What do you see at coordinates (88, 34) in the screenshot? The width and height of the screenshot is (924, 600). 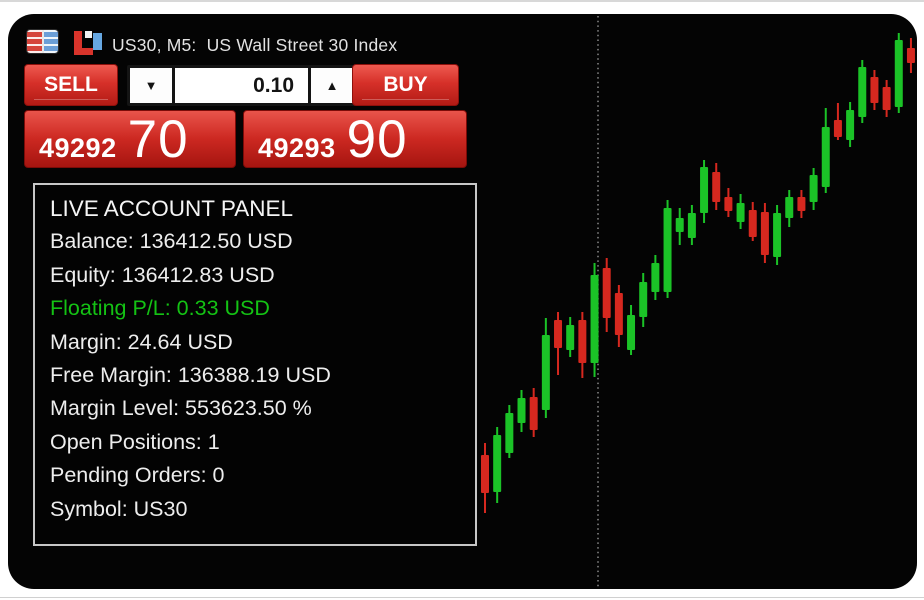 I see `chart-icon-candle-white` at bounding box center [88, 34].